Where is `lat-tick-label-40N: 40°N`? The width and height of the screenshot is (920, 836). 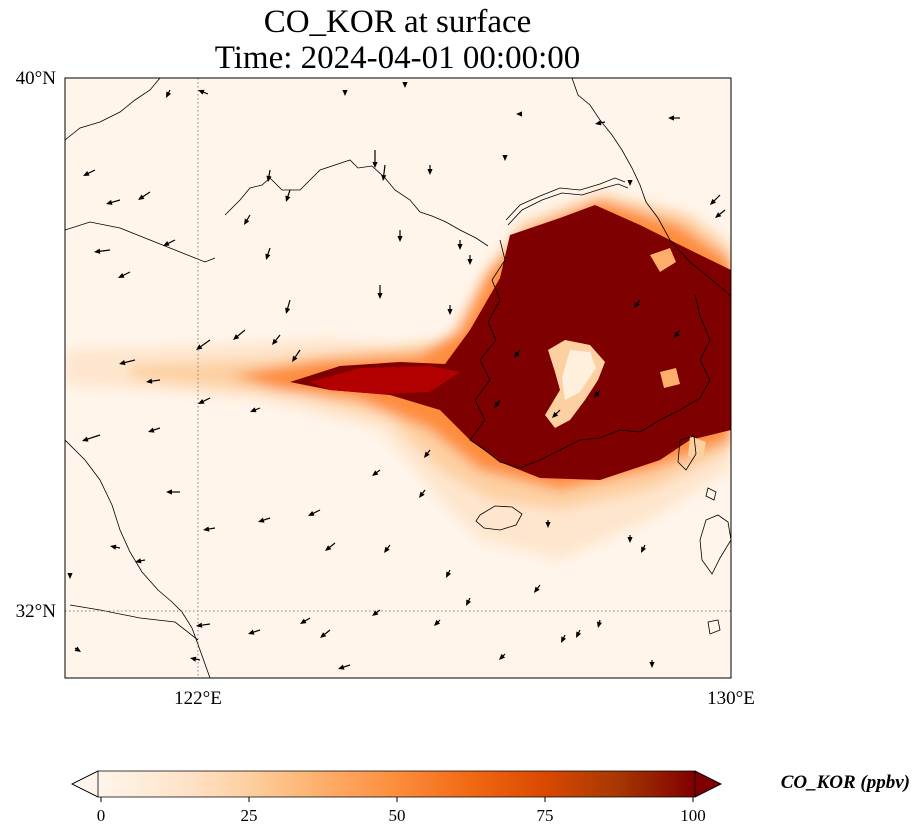
lat-tick-label-40N: 40°N is located at coordinates (36, 78).